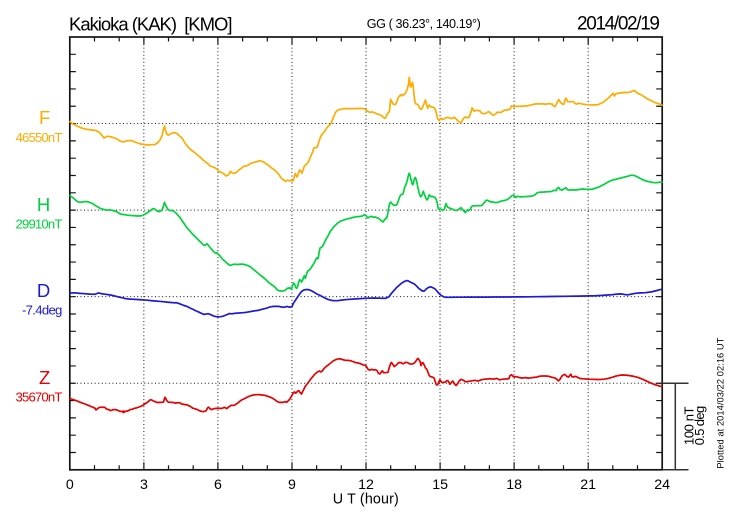  What do you see at coordinates (70, 485) in the screenshot?
I see `svg-text: 0` at bounding box center [70, 485].